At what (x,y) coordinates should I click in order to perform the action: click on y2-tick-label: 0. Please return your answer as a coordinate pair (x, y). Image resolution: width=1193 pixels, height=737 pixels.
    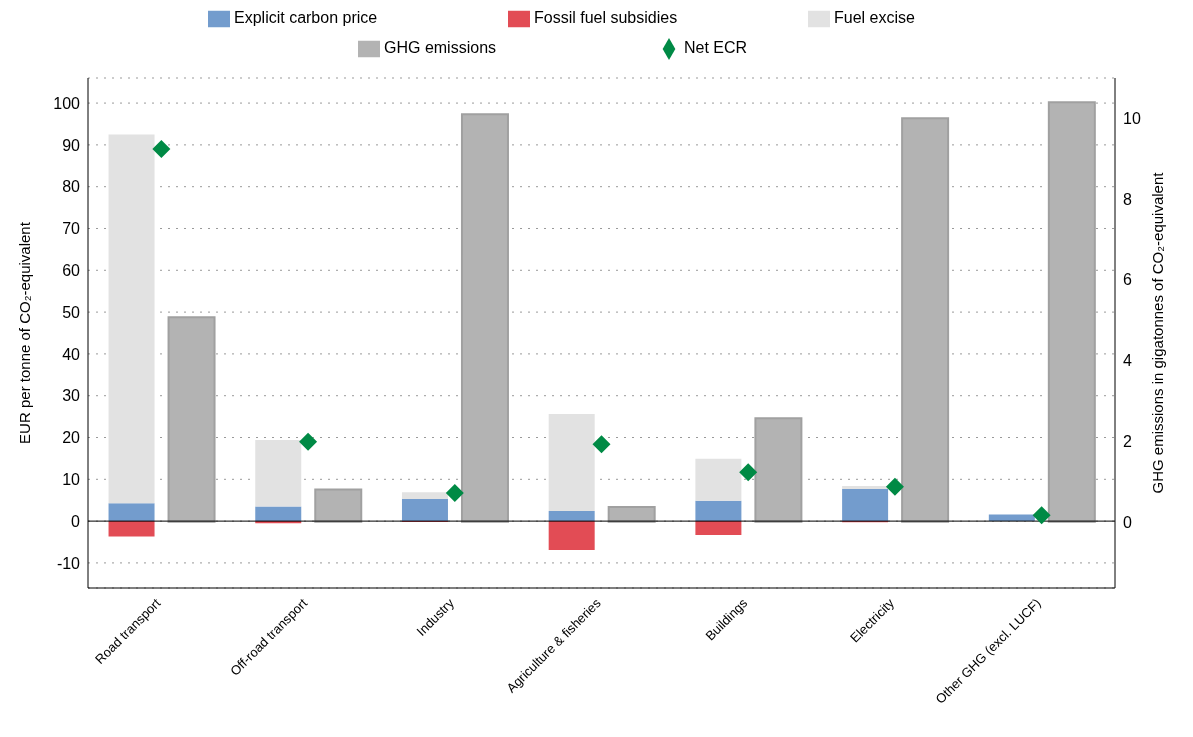
    Looking at the image, I should click on (1127, 522).